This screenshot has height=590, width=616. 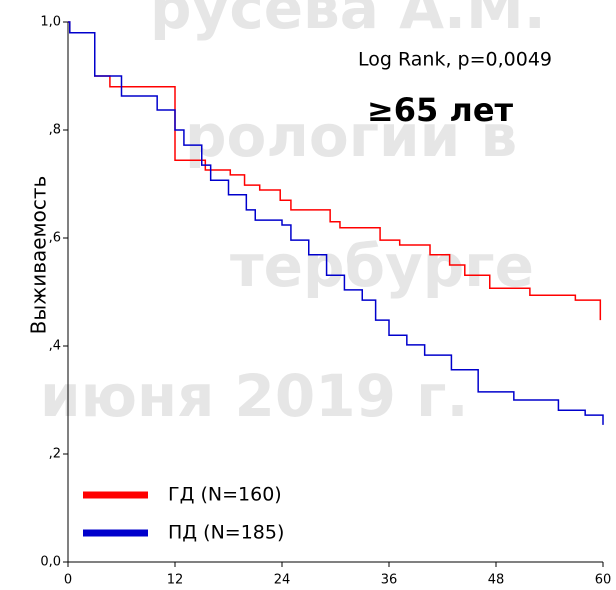 What do you see at coordinates (55, 238) in the screenshot?
I see `y-tick-label: ,6` at bounding box center [55, 238].